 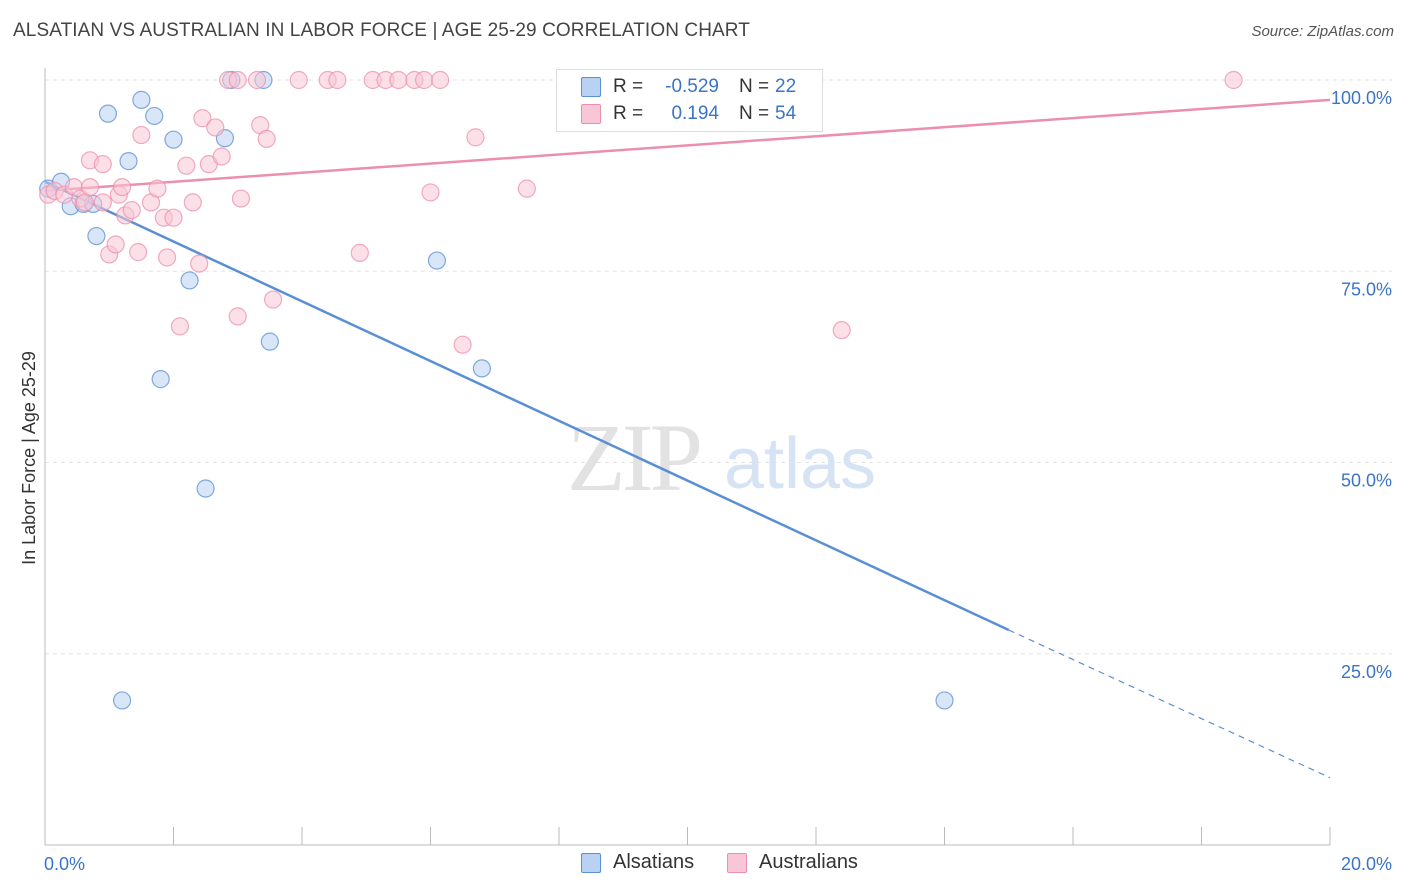 I want to click on trend-line-australians, so click(x=687, y=145).